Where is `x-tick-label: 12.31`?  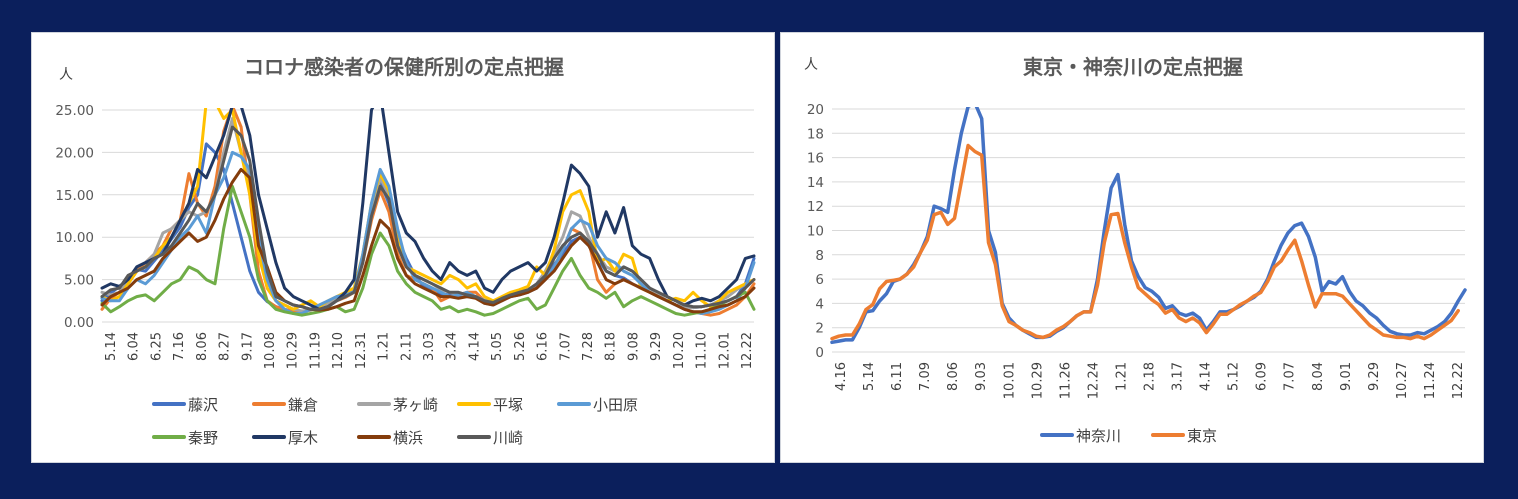
x-tick-label: 12.31 is located at coordinates (361, 350).